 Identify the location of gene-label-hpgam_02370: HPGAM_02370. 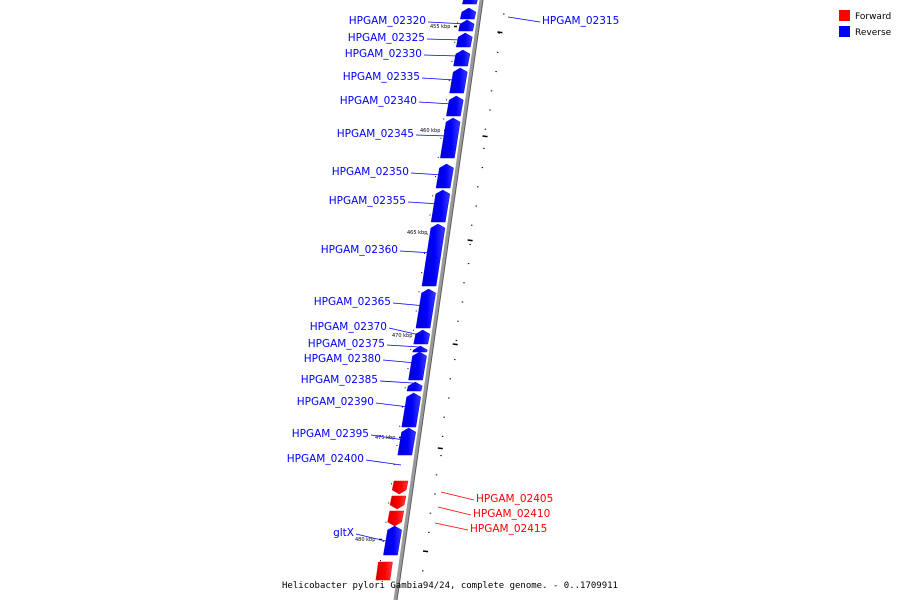
(348, 327).